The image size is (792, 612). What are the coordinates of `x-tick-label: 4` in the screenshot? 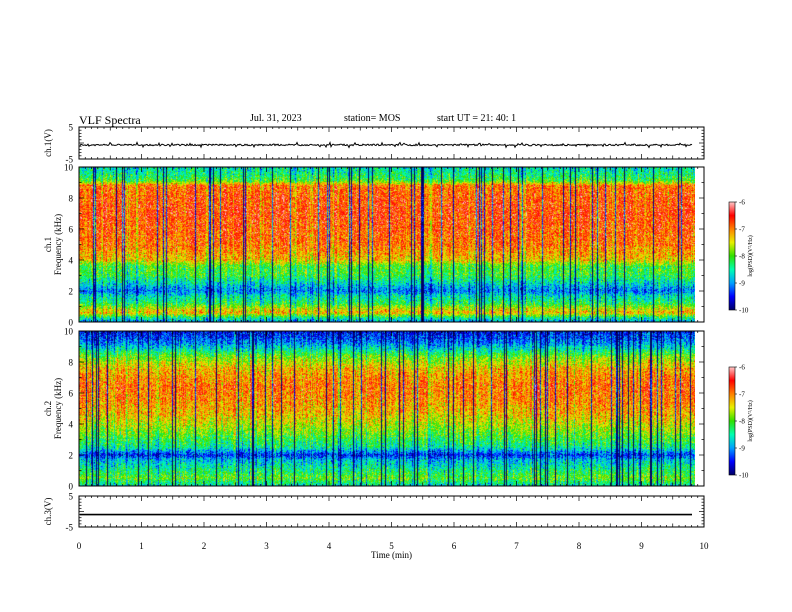 It's located at (329, 546).